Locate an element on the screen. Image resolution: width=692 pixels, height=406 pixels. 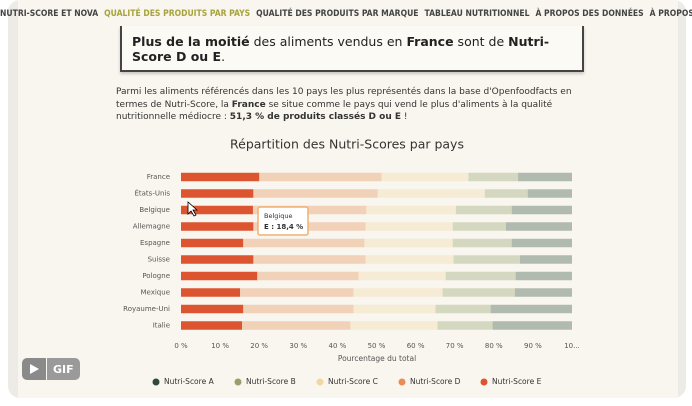
play-triangle is located at coordinates (34, 369).